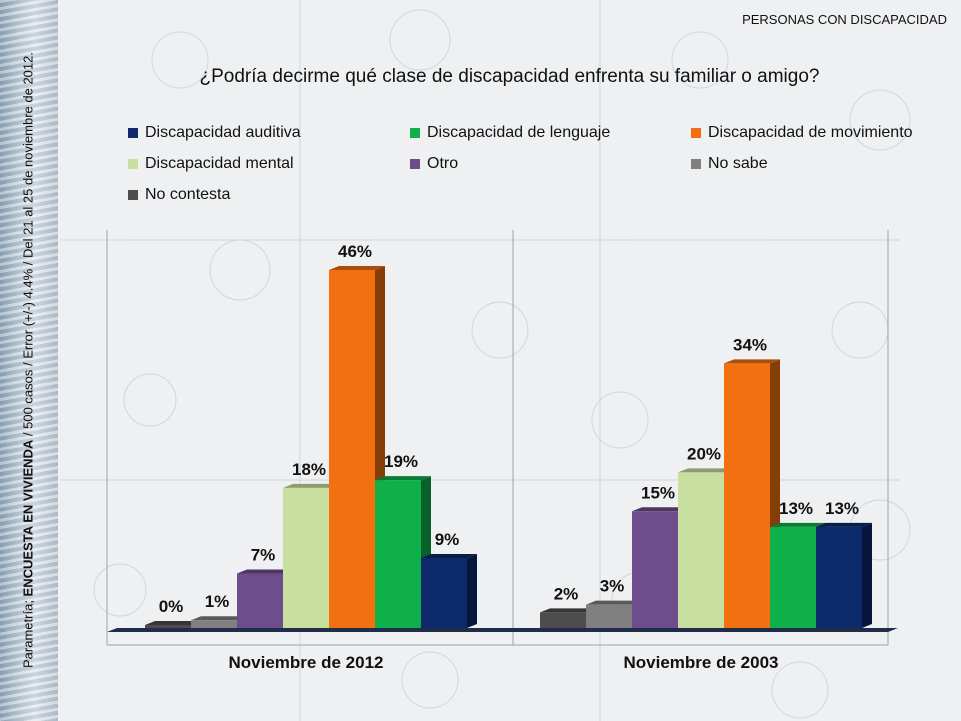 The image size is (961, 721). I want to click on category-label: Noviembre de 2003, so click(701, 662).